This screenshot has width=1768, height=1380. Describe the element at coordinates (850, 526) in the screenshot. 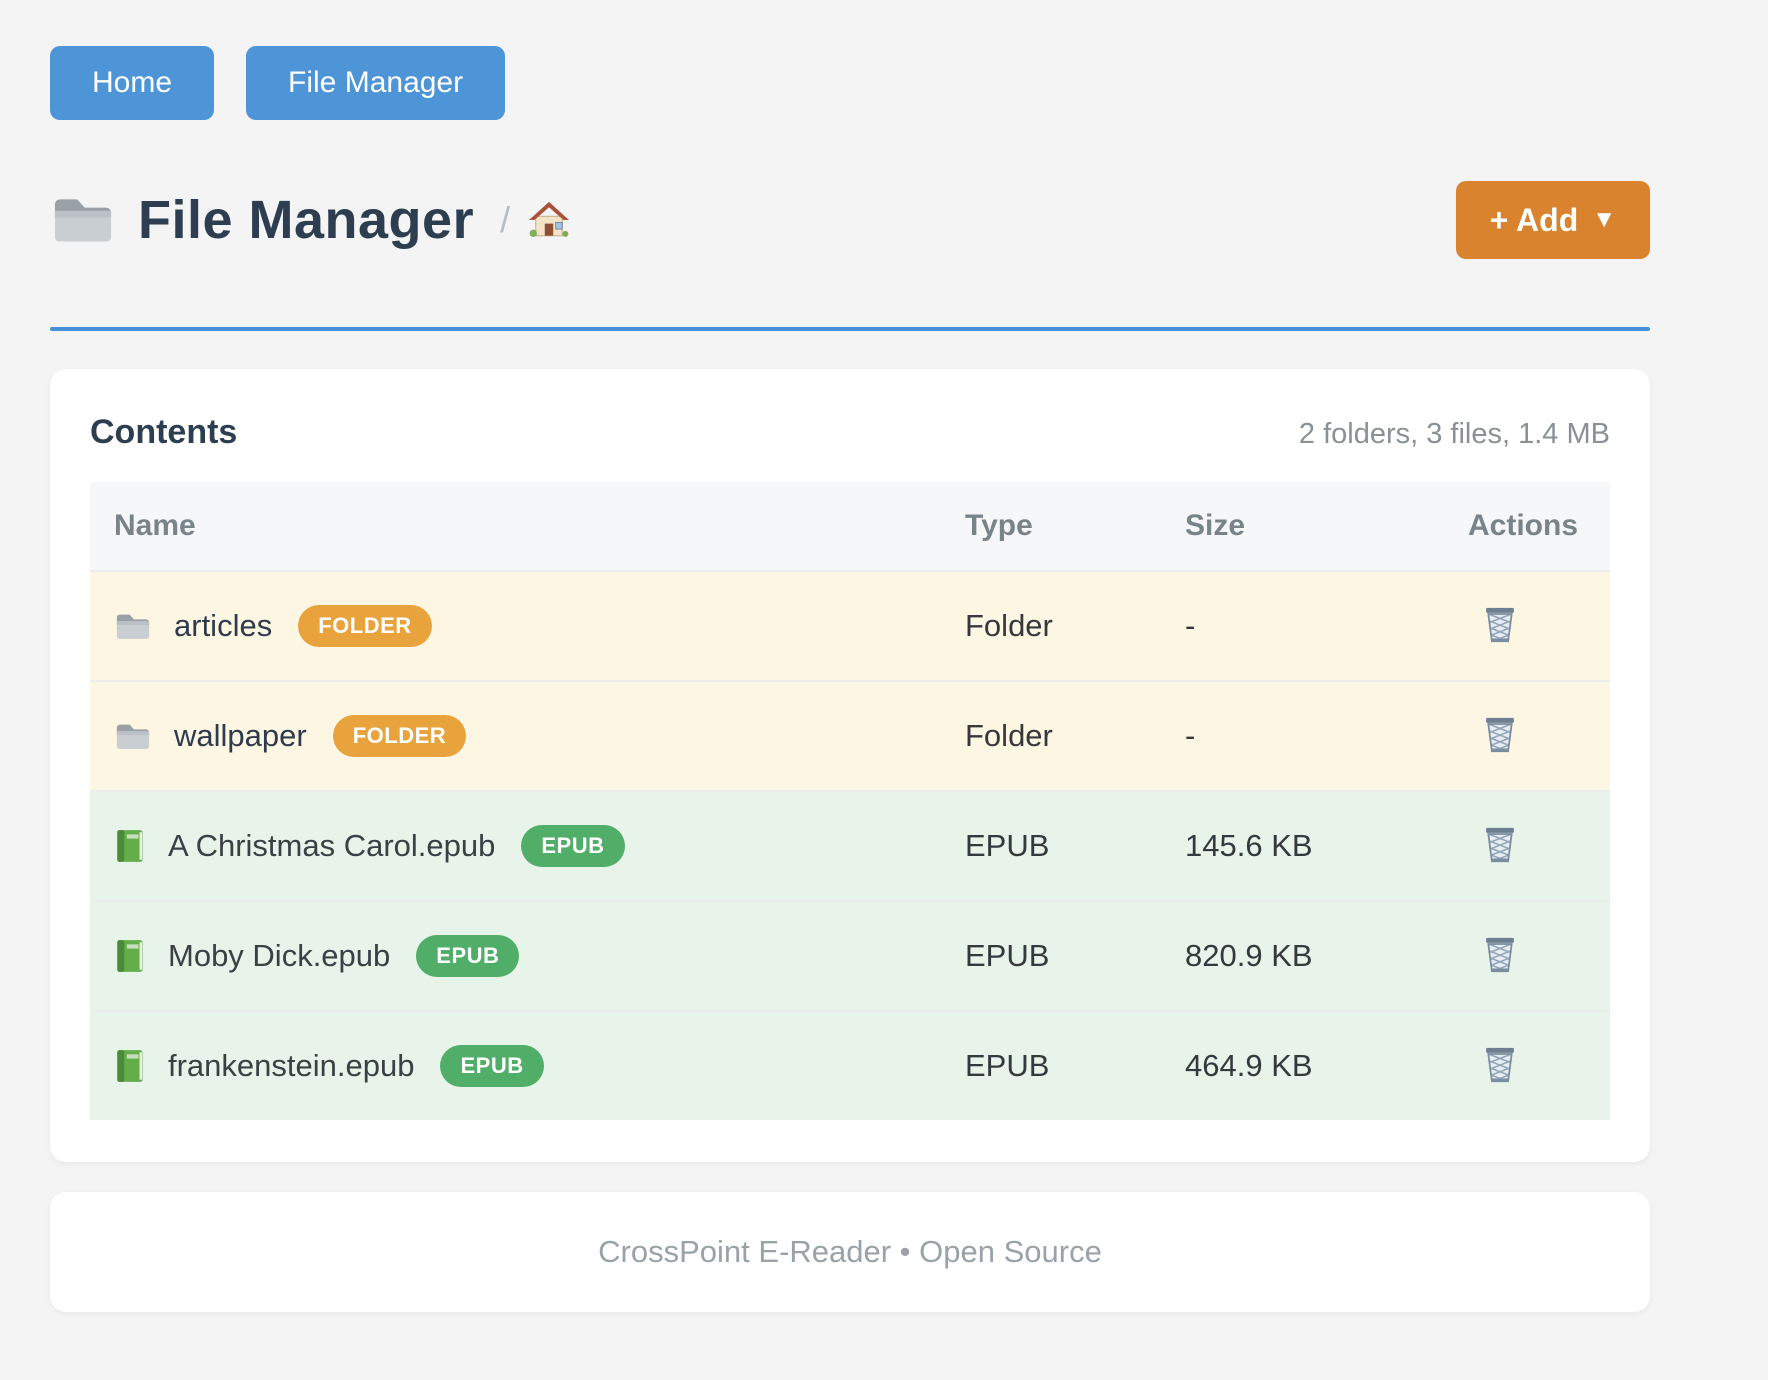

I see `table-header-row: Name Type Size Actions` at that location.